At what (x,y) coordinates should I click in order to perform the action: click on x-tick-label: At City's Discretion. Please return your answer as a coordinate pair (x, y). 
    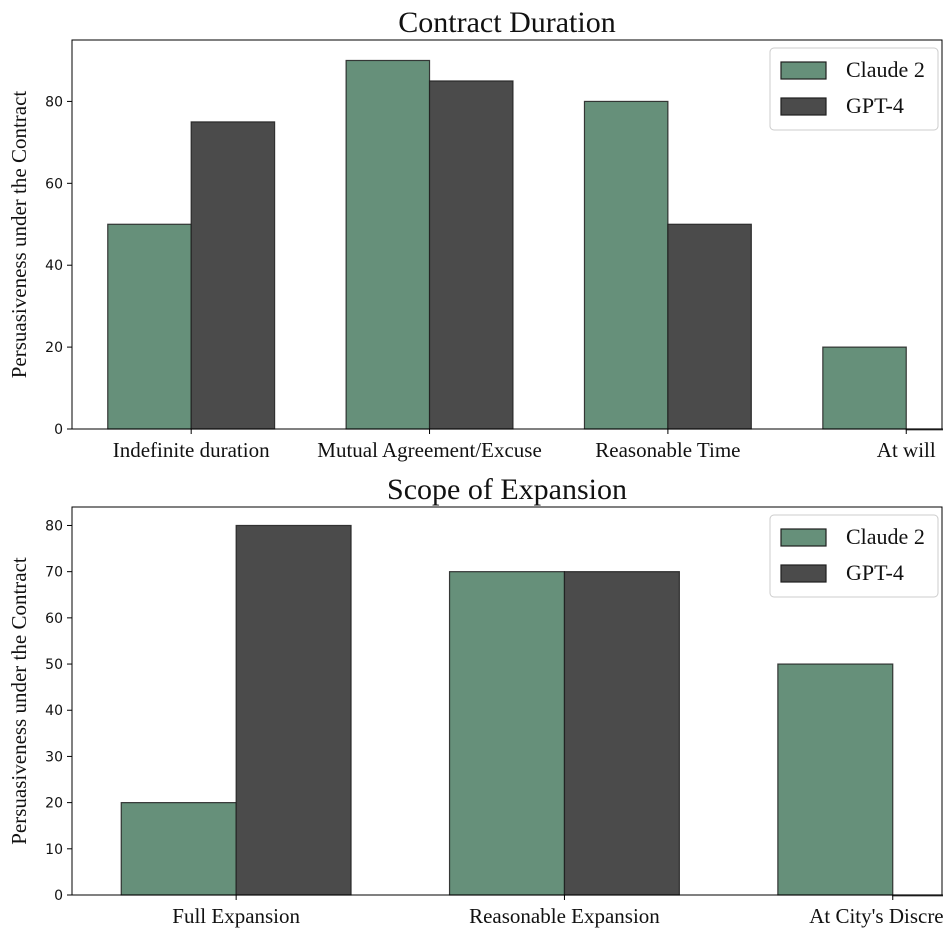
    Looking at the image, I should click on (876, 916).